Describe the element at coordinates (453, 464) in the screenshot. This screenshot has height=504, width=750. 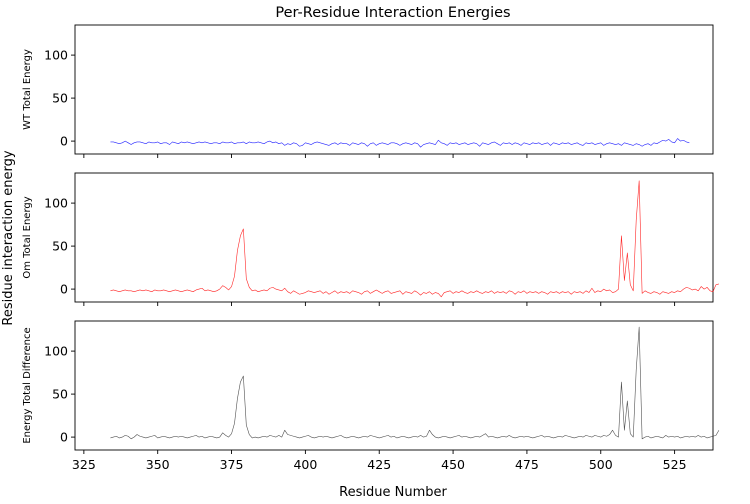
I see `x-tick-label: 450` at that location.